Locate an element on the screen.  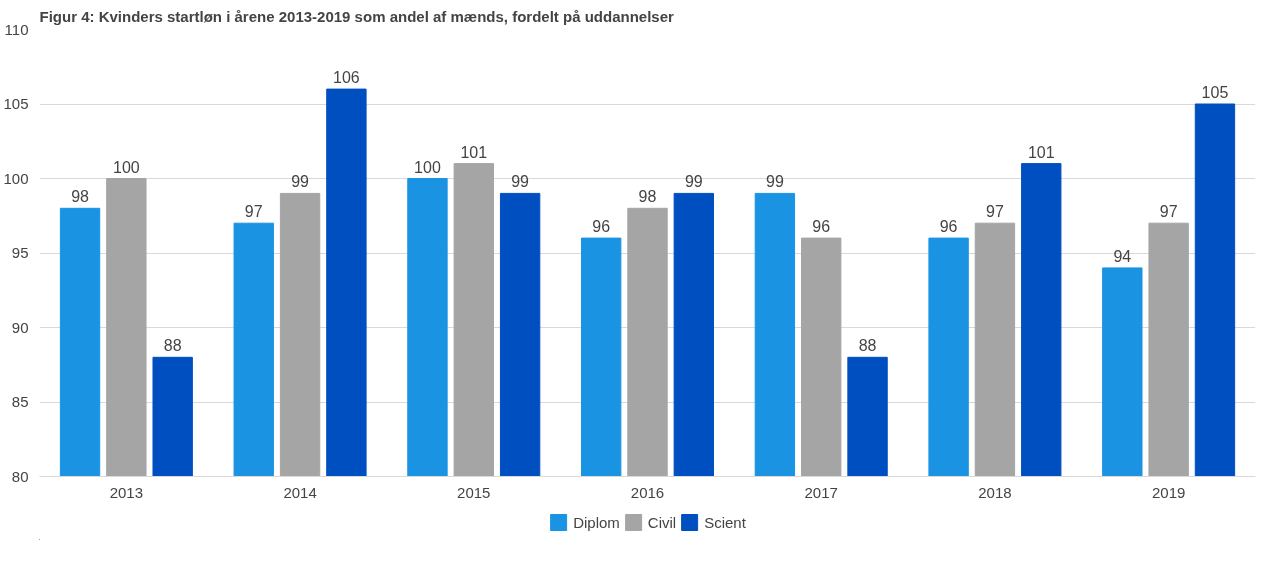
y-tick-label: 80 is located at coordinates (20, 476).